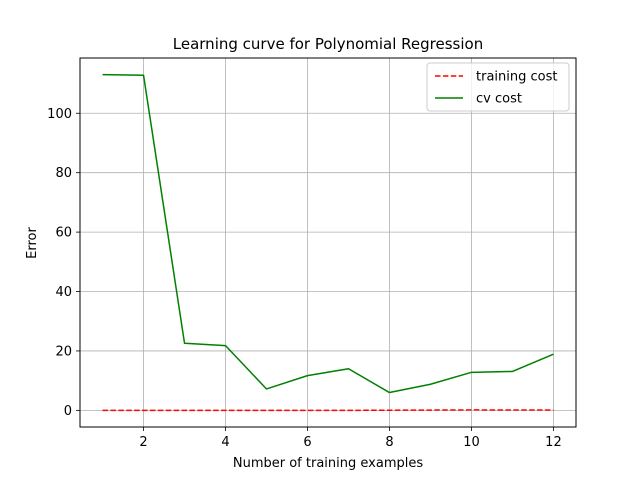 This screenshot has width=640, height=480. I want to click on y-tick-label: 60, so click(63, 233).